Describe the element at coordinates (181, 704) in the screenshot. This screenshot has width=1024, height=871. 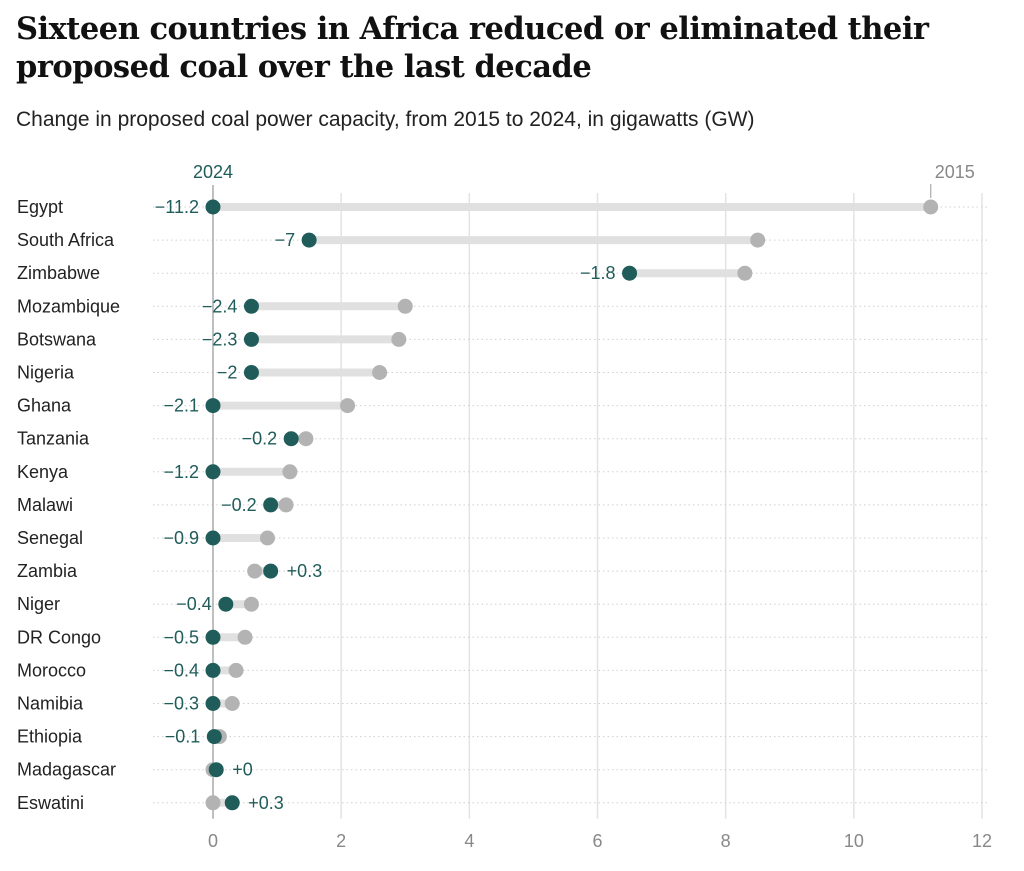
I see `change-label: −0.3` at that location.